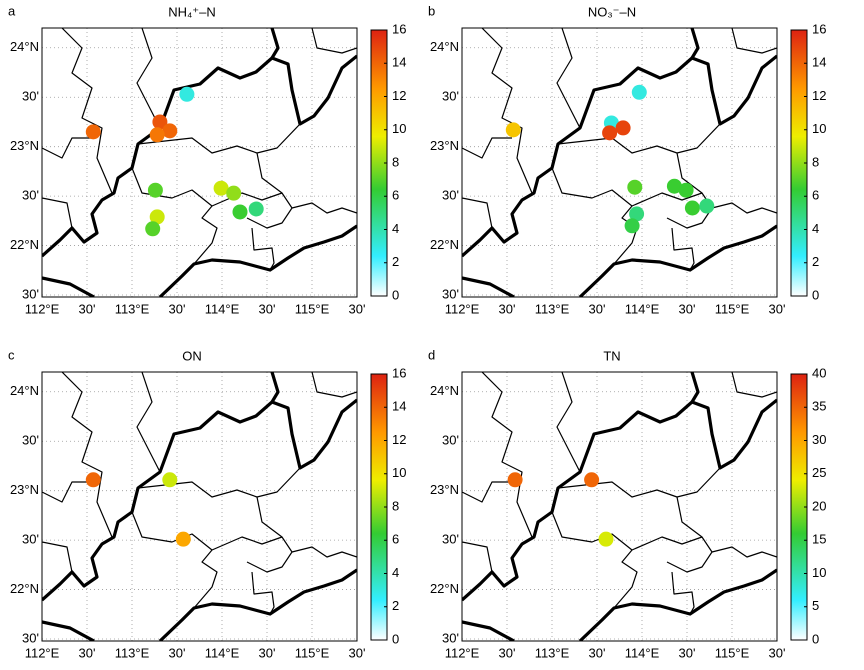 This screenshot has width=864, height=670. What do you see at coordinates (11, 354) in the screenshot?
I see `panel-label: c` at bounding box center [11, 354].